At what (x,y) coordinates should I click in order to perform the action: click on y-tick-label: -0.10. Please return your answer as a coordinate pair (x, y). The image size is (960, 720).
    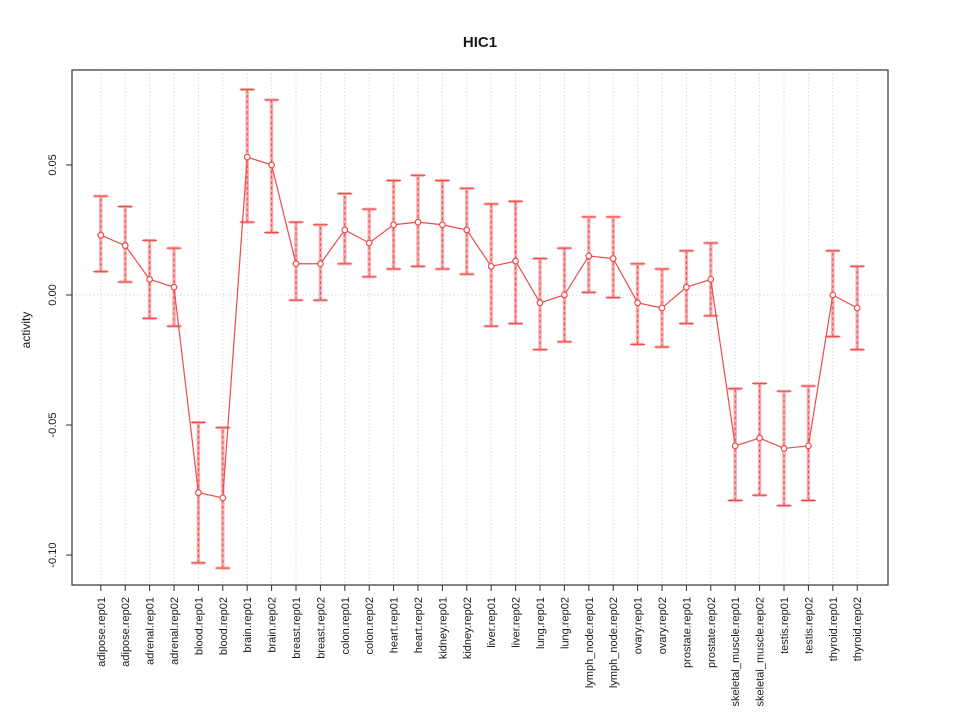
    Looking at the image, I should click on (53, 555).